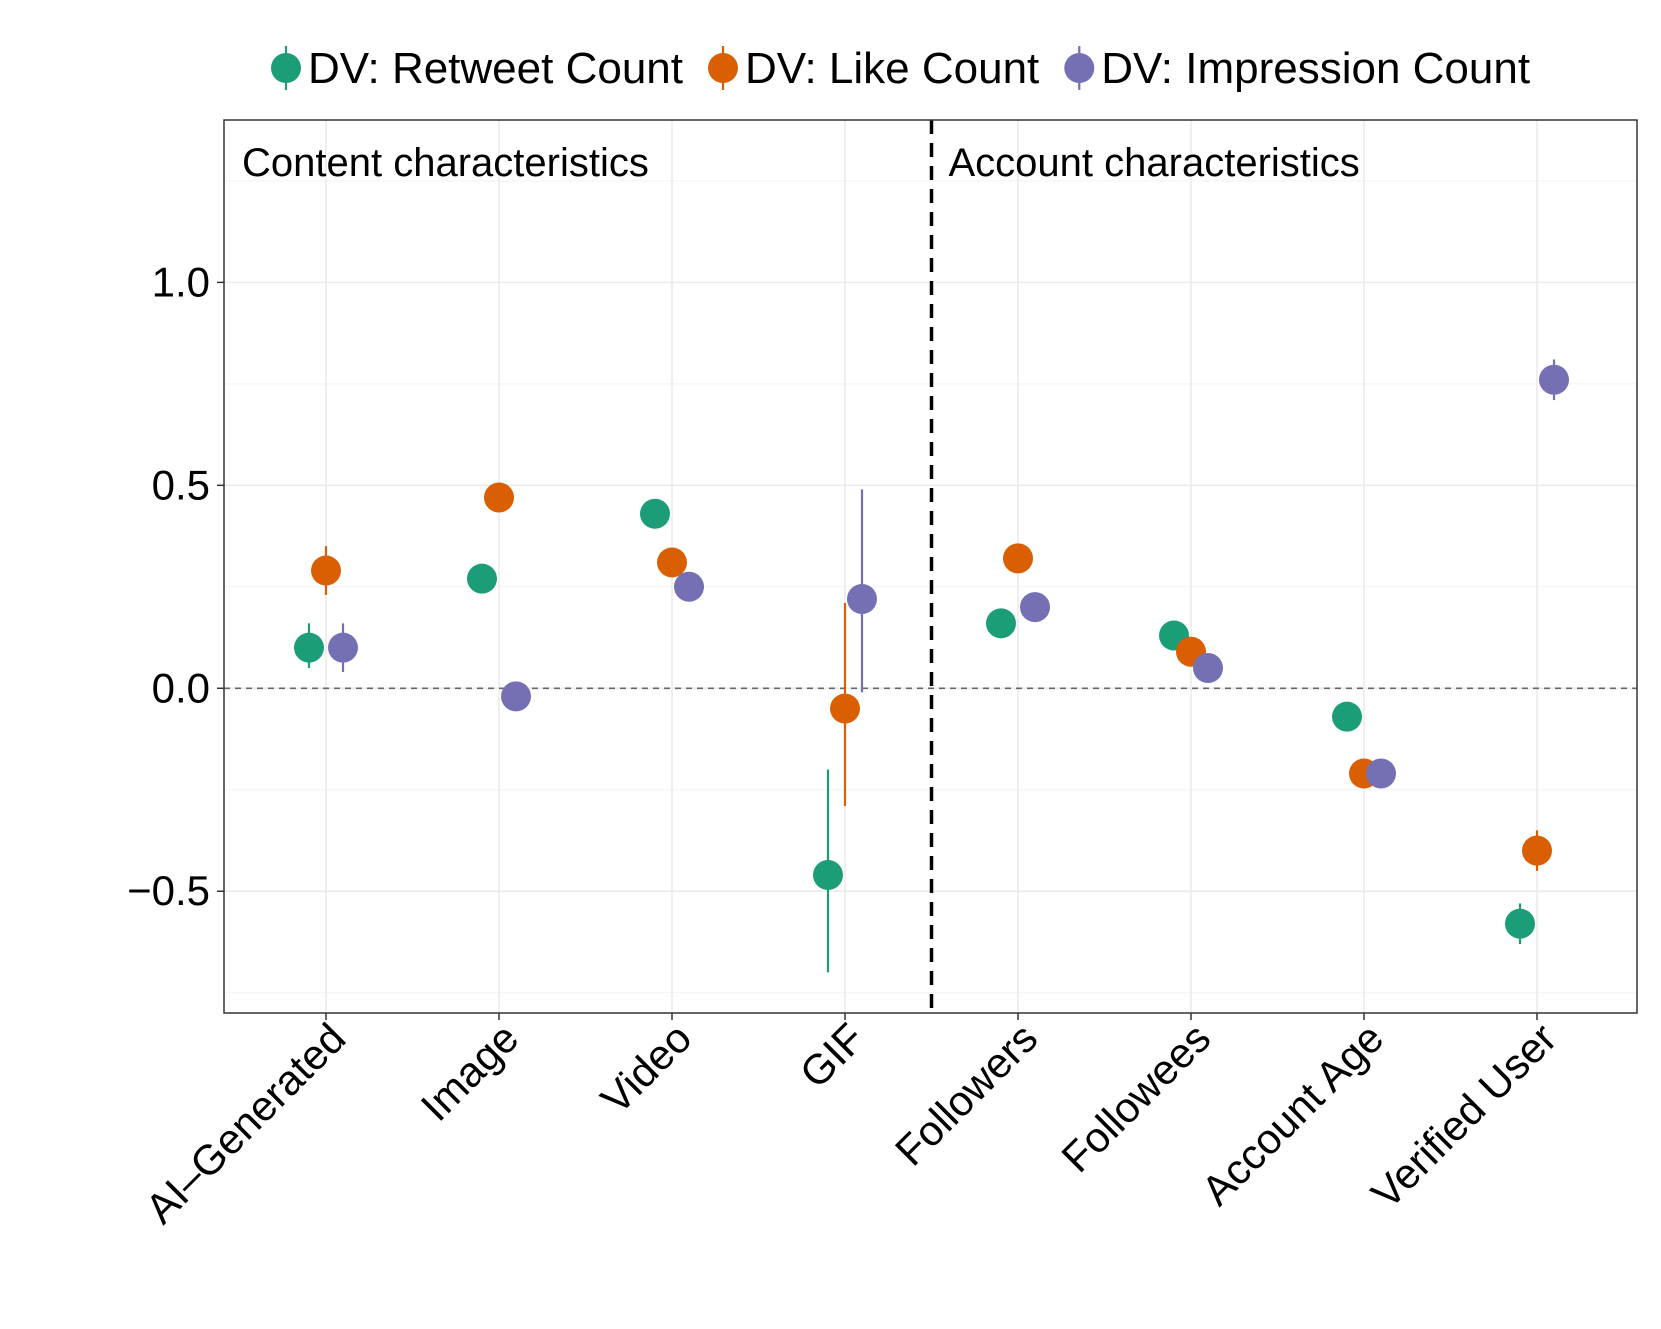  What do you see at coordinates (343, 647) in the screenshot?
I see `point-dv-impression-count-ai-generated` at bounding box center [343, 647].